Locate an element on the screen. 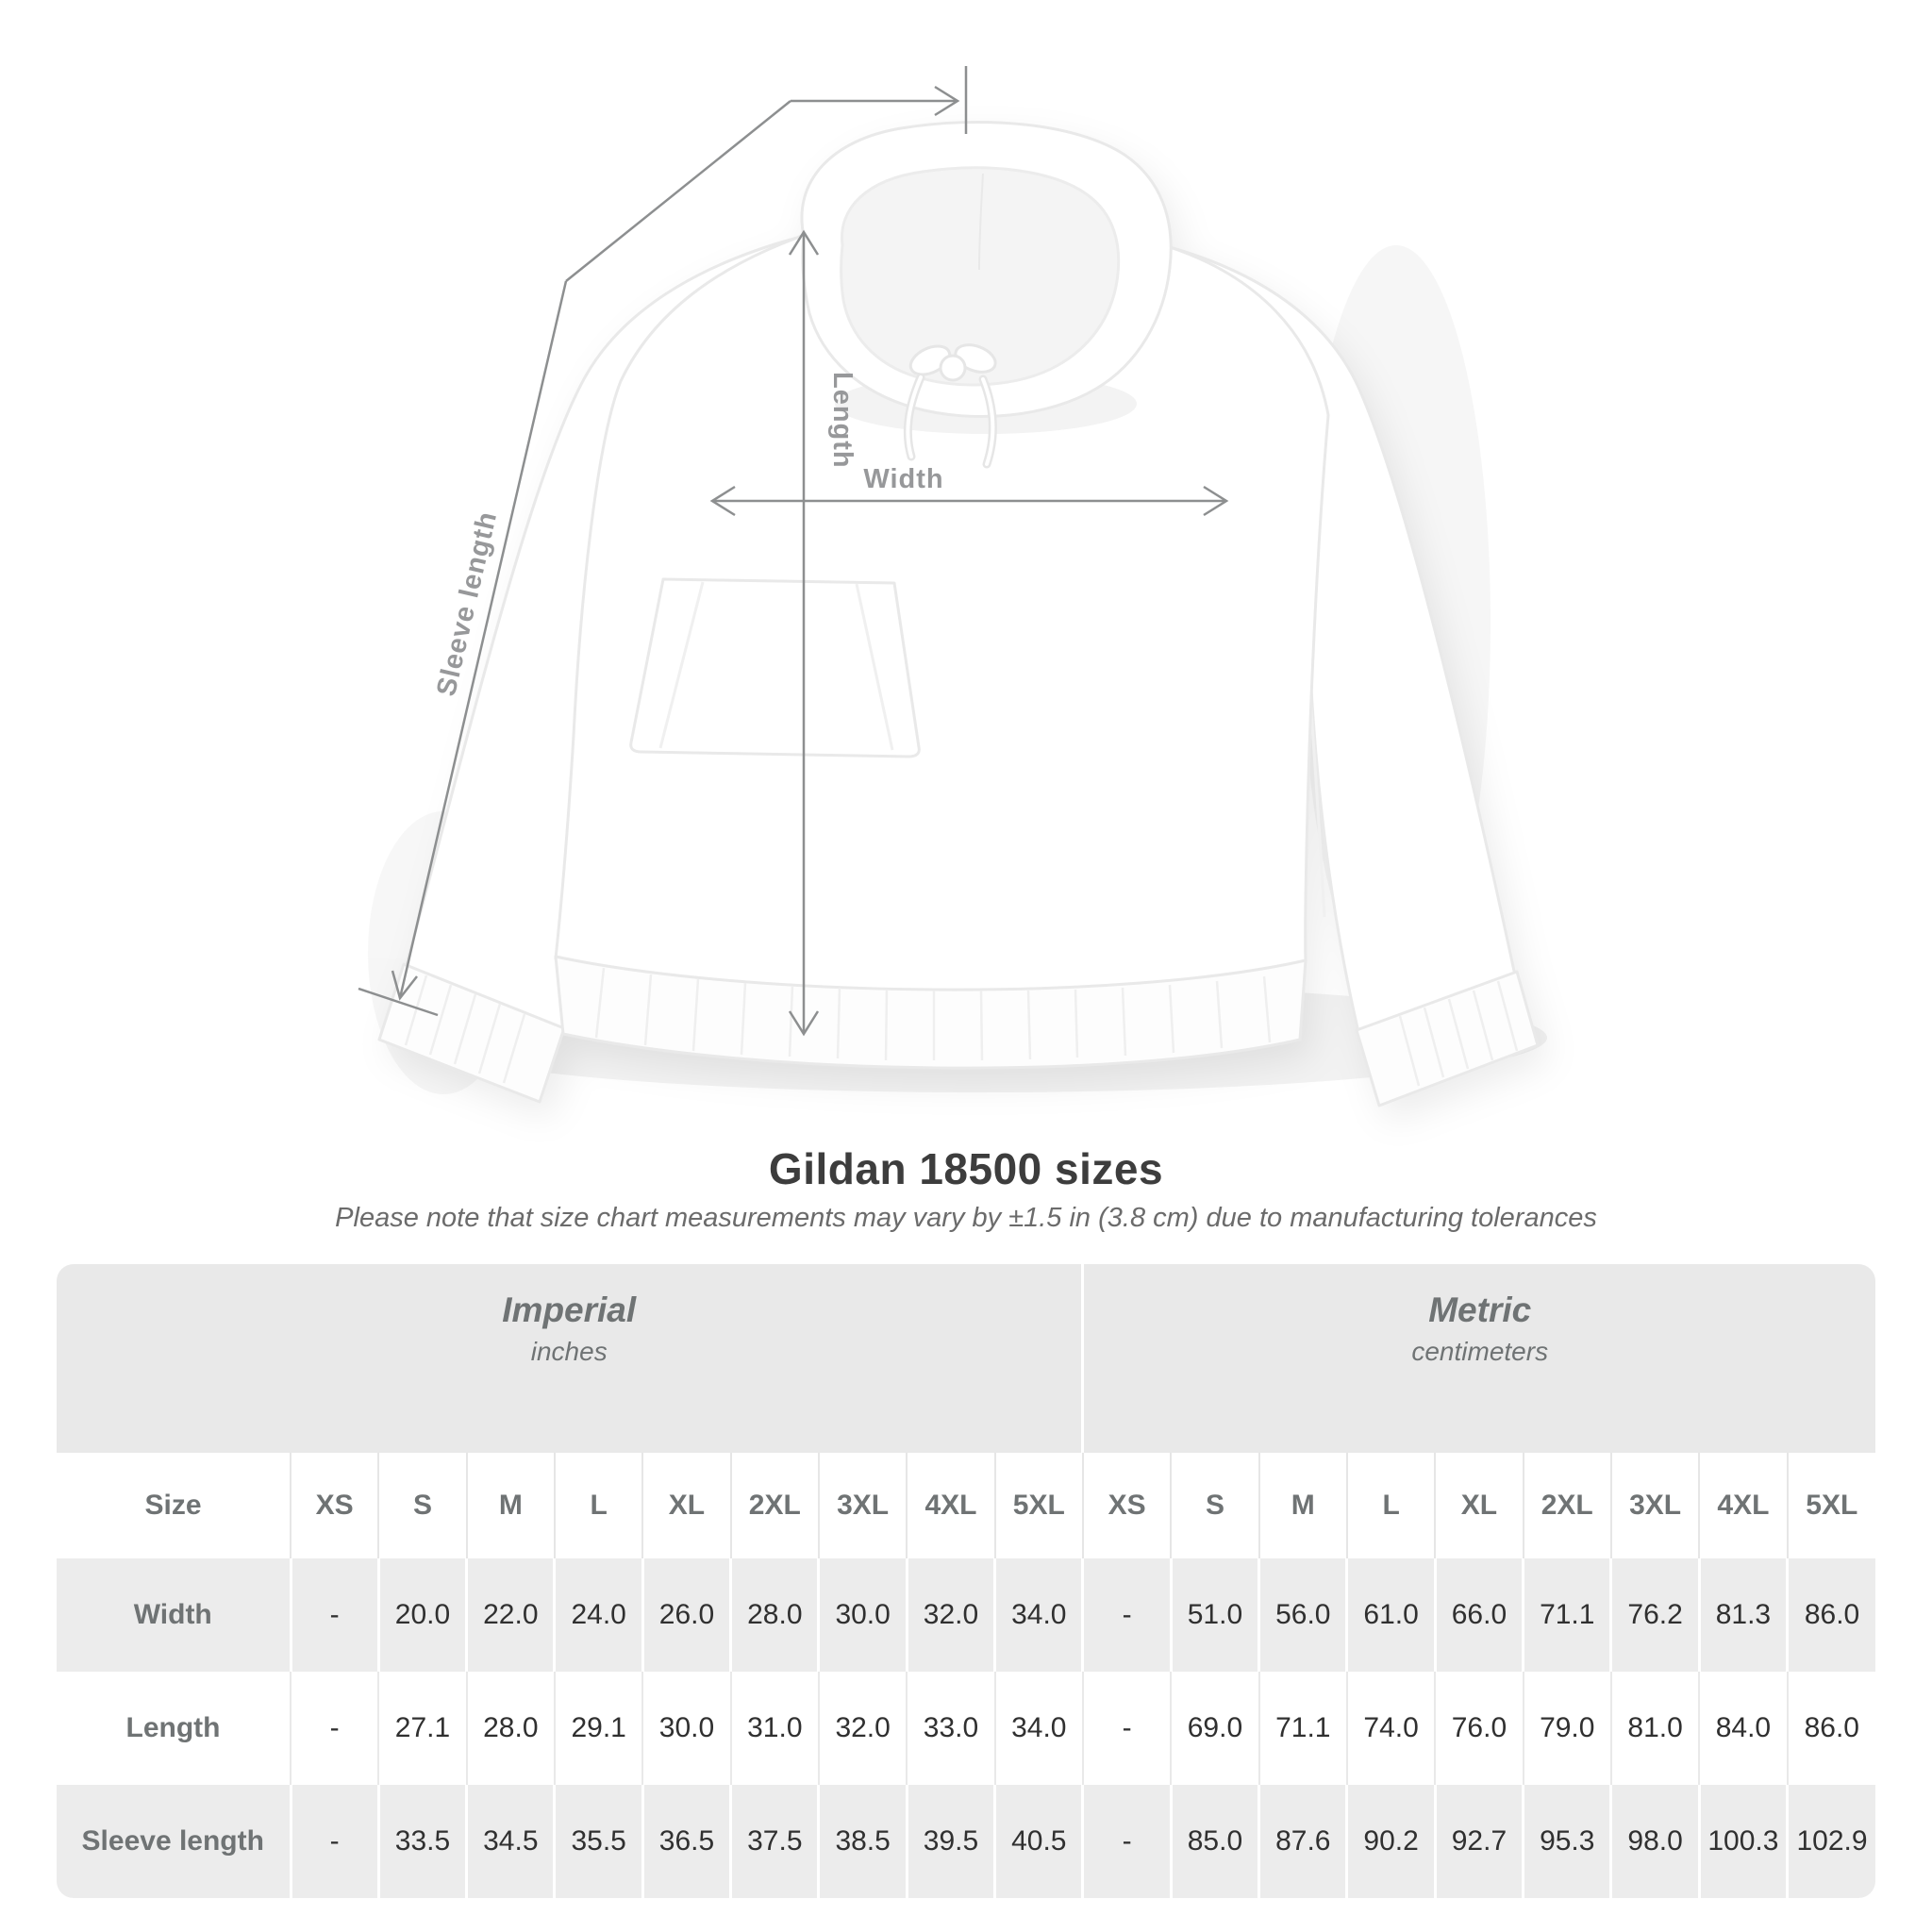 The height and width of the screenshot is (1932, 1932). value-cell: 76.0 is located at coordinates (1479, 1728).